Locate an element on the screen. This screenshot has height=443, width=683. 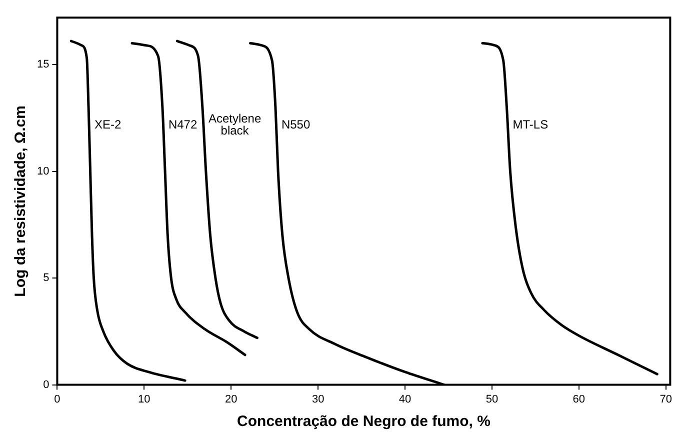
x-tick-label: 60 is located at coordinates (579, 399).